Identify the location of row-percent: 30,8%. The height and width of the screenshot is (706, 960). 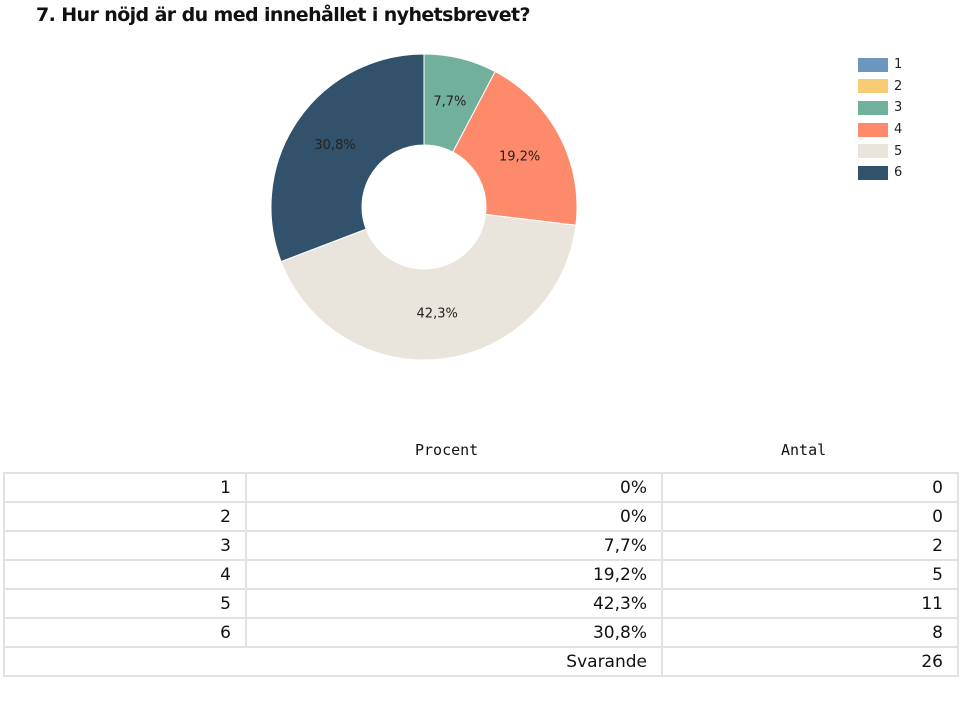
(454, 632).